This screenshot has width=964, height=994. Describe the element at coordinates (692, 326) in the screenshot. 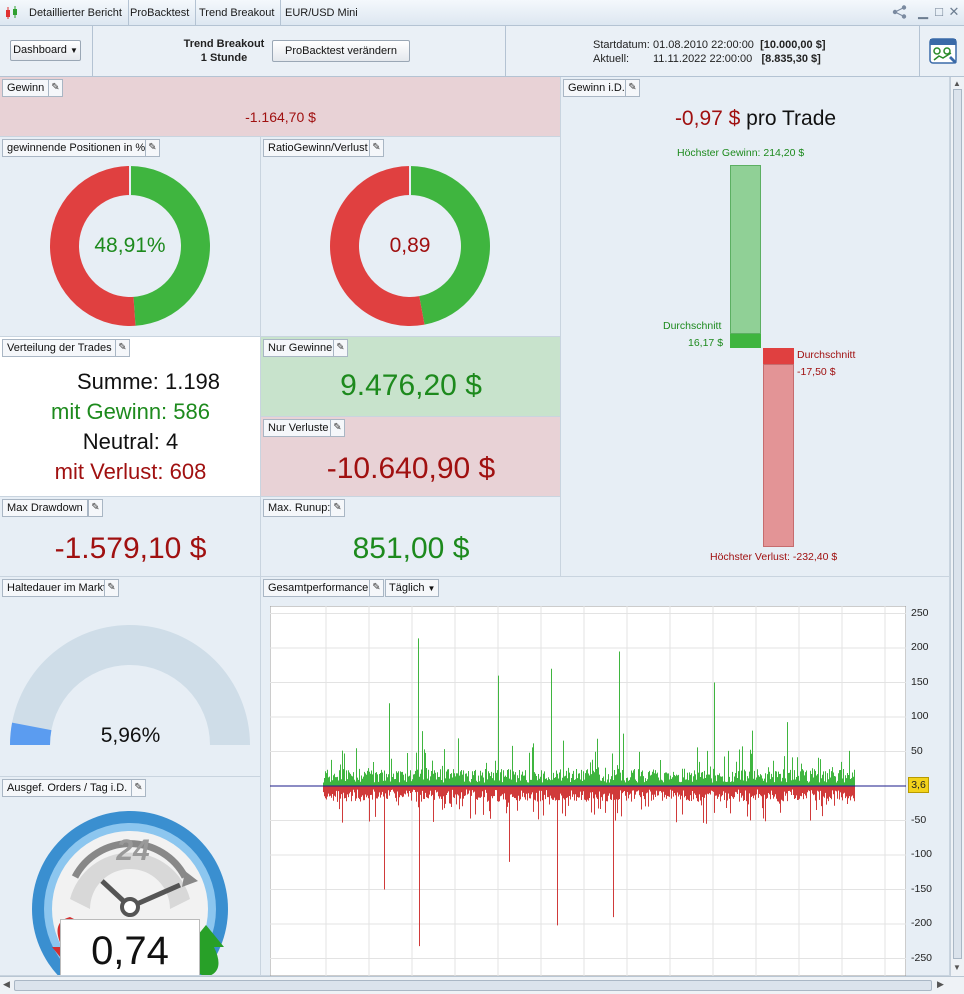

I see `avg-gain-label: Durchschnitt` at that location.